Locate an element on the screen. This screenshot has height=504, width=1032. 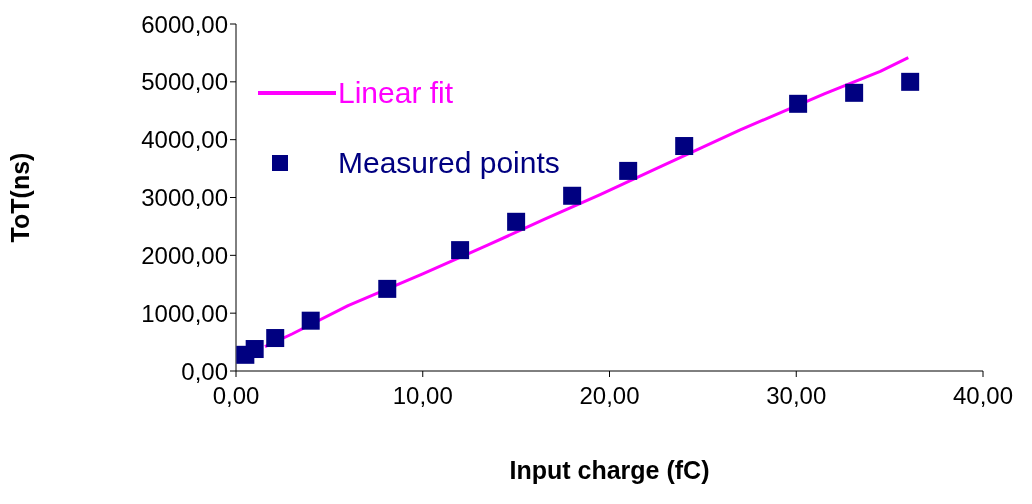
y-tick-label: 3000,00 is located at coordinates (184, 198).